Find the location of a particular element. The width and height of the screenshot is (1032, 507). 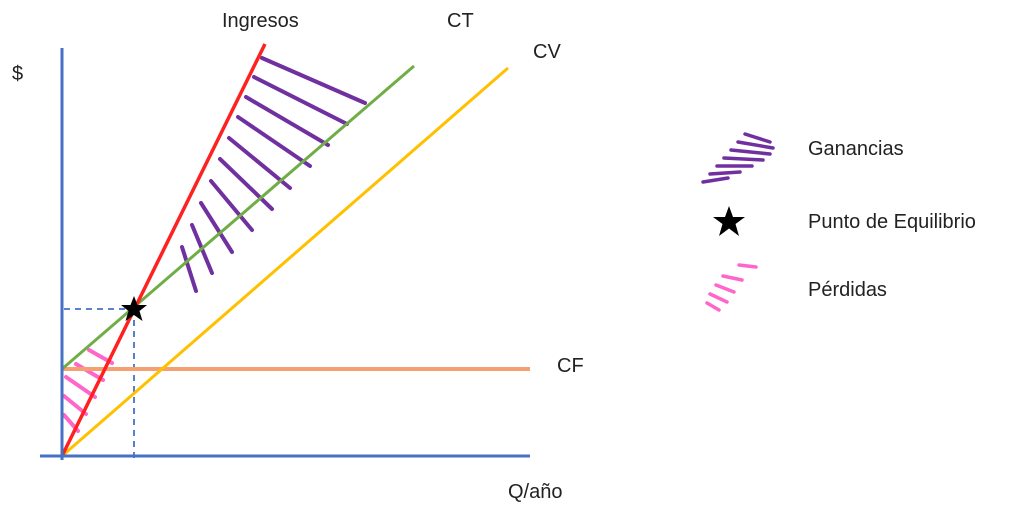

legend: Ganancias Punto de Equilibrio Pérdidas is located at coordinates (838, 222).